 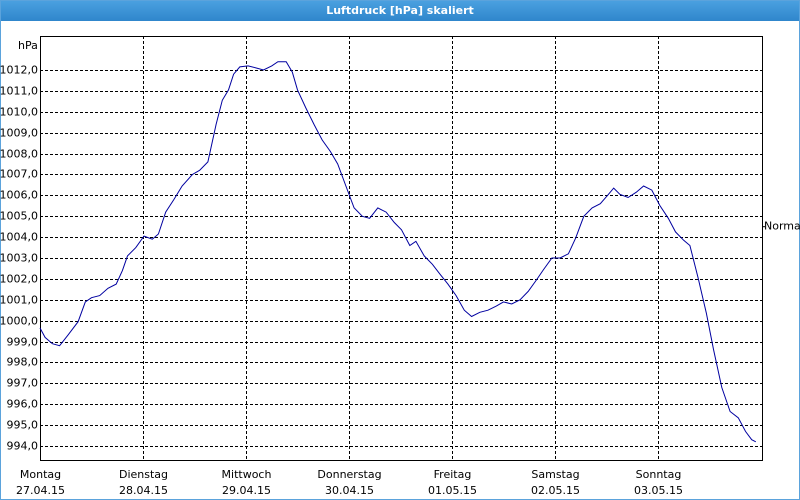 I want to click on x-tick-label: Samstag, so click(x=555, y=474).